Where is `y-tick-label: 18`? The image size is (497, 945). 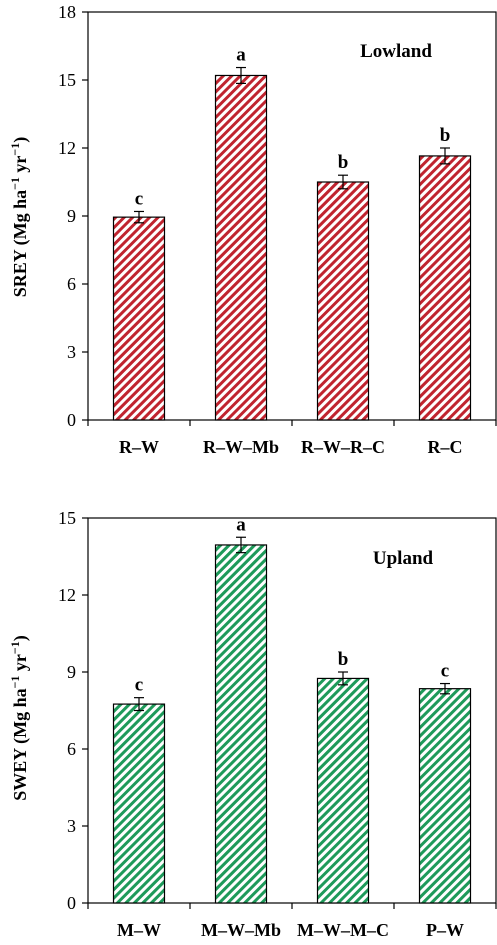
y-tick-label: 18 is located at coordinates (67, 12).